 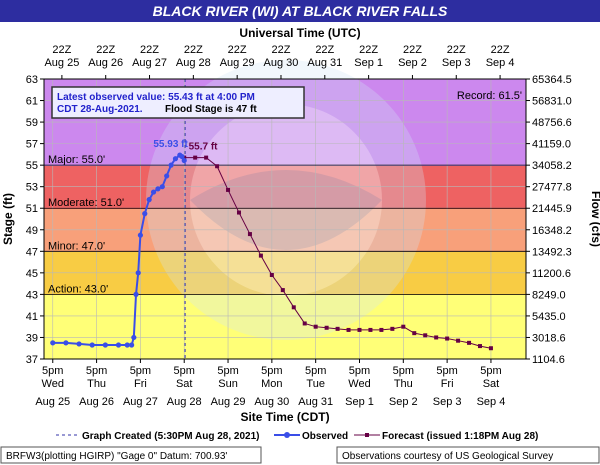 I want to click on forecast-peak-label: 55.7 ft, so click(x=204, y=147).